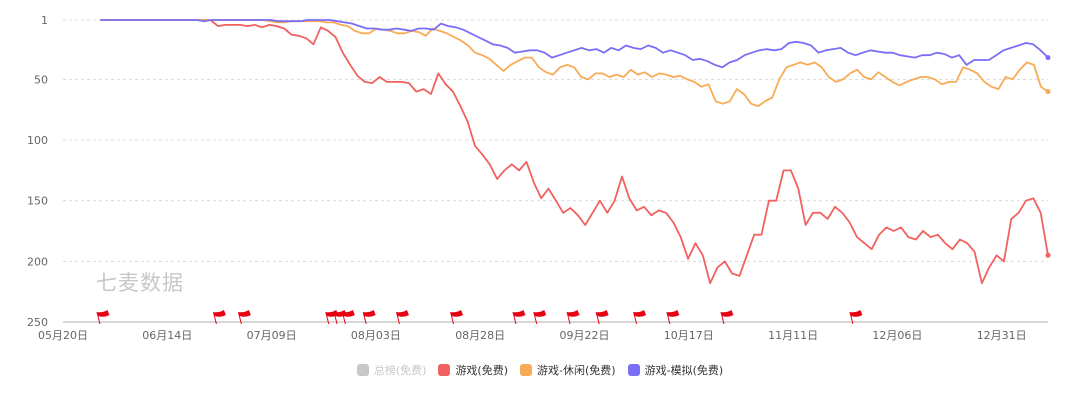 Image resolution: width=1080 pixels, height=405 pixels. Describe the element at coordinates (37, 322) in the screenshot. I see `y-tick-label: 250` at that location.